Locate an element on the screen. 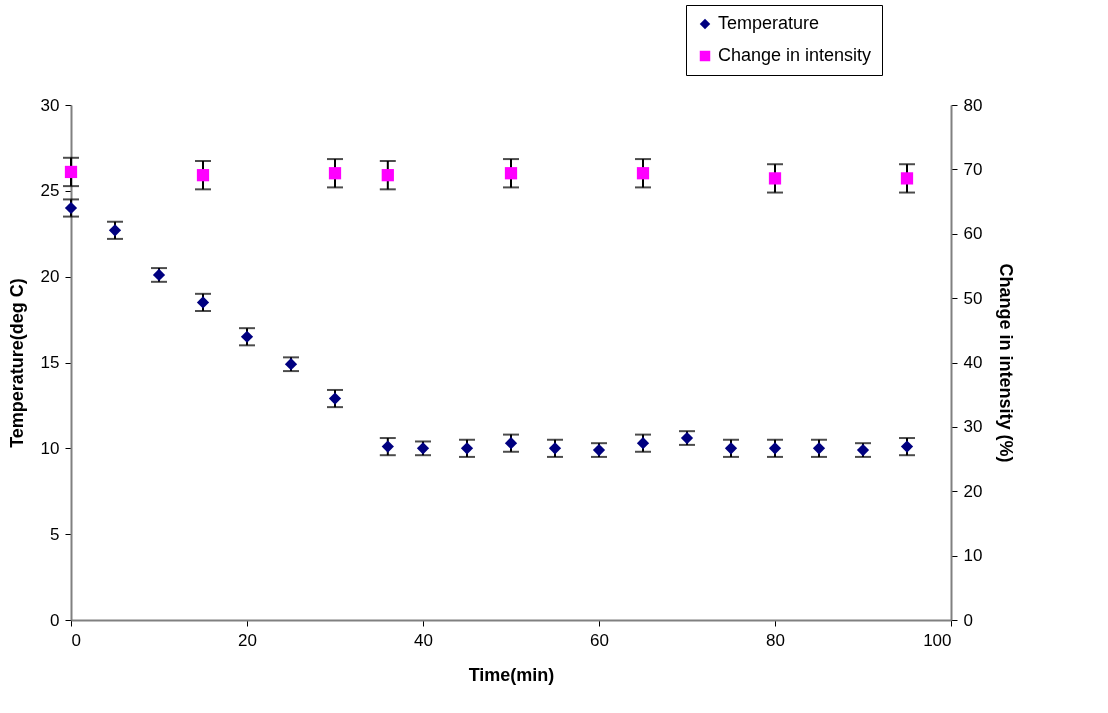  y-axis-title: Temperature(deg C) is located at coordinates (16, 363).